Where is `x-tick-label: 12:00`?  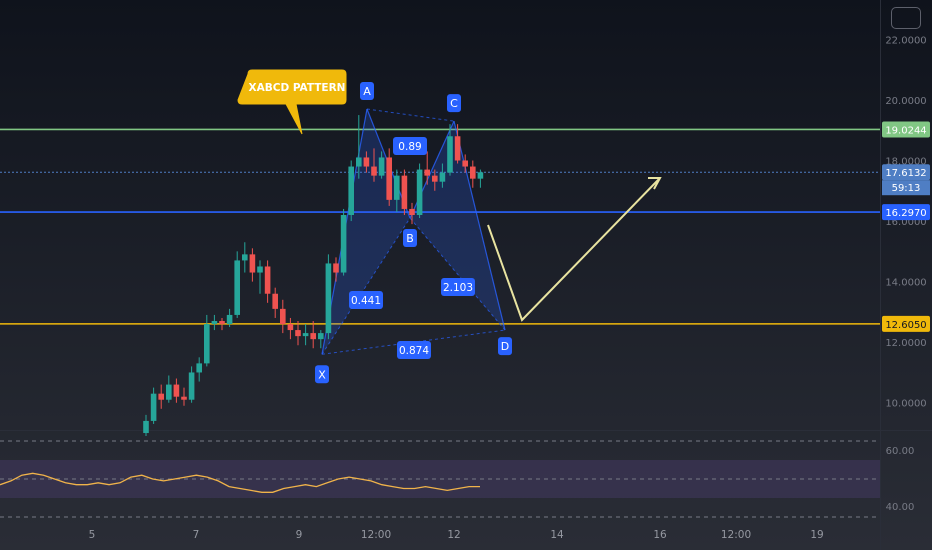 x-tick-label: 12:00 is located at coordinates (736, 535).